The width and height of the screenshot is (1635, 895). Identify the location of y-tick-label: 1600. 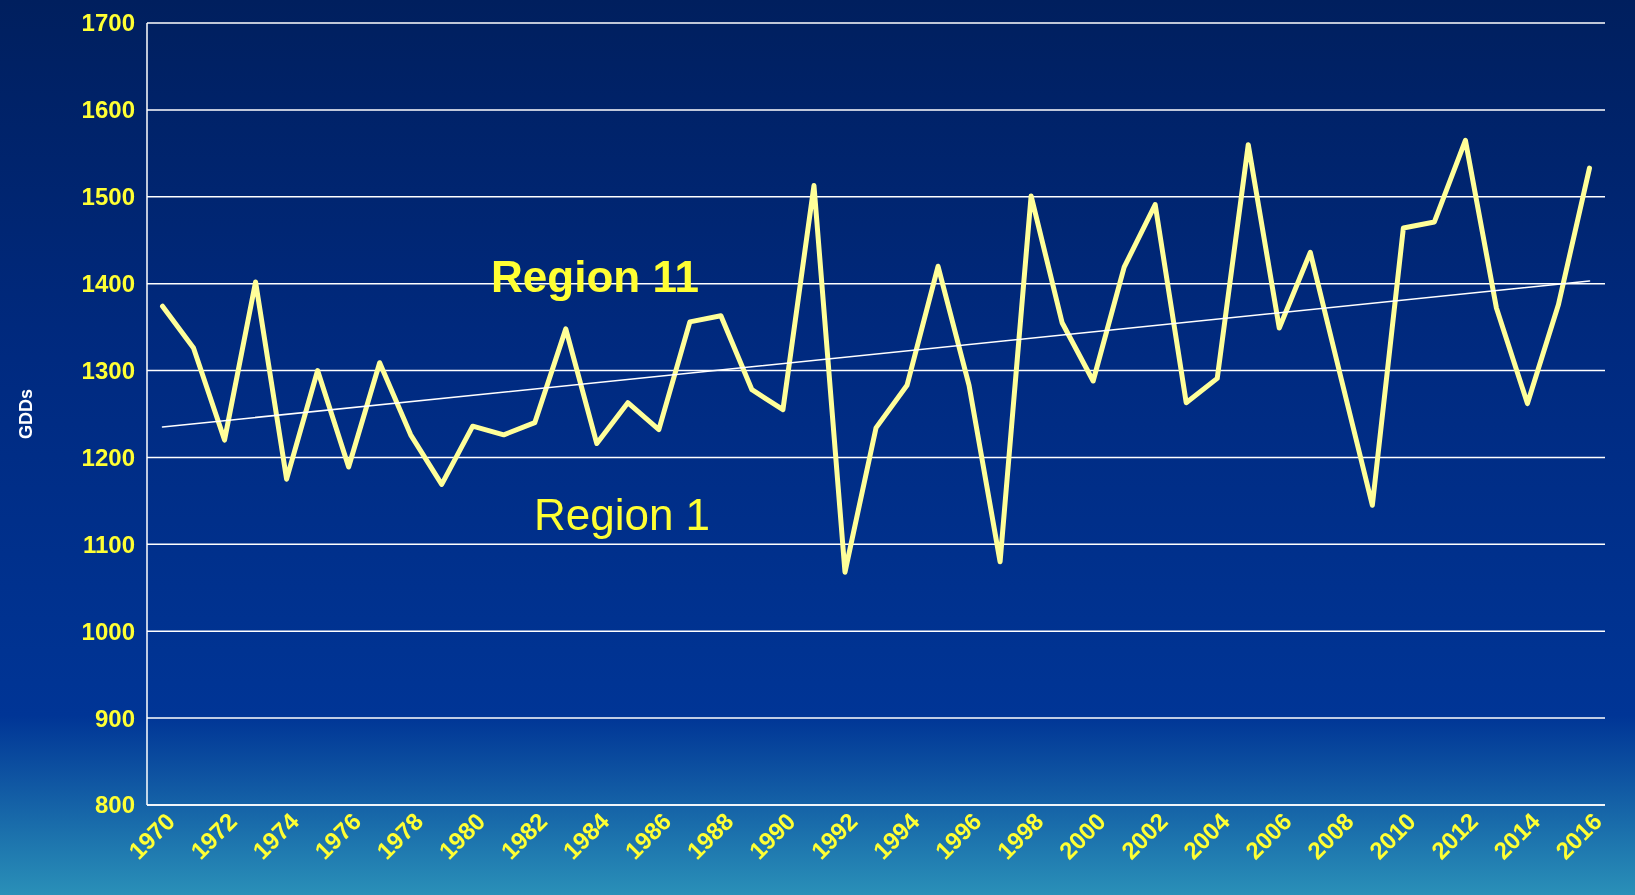
(108, 110).